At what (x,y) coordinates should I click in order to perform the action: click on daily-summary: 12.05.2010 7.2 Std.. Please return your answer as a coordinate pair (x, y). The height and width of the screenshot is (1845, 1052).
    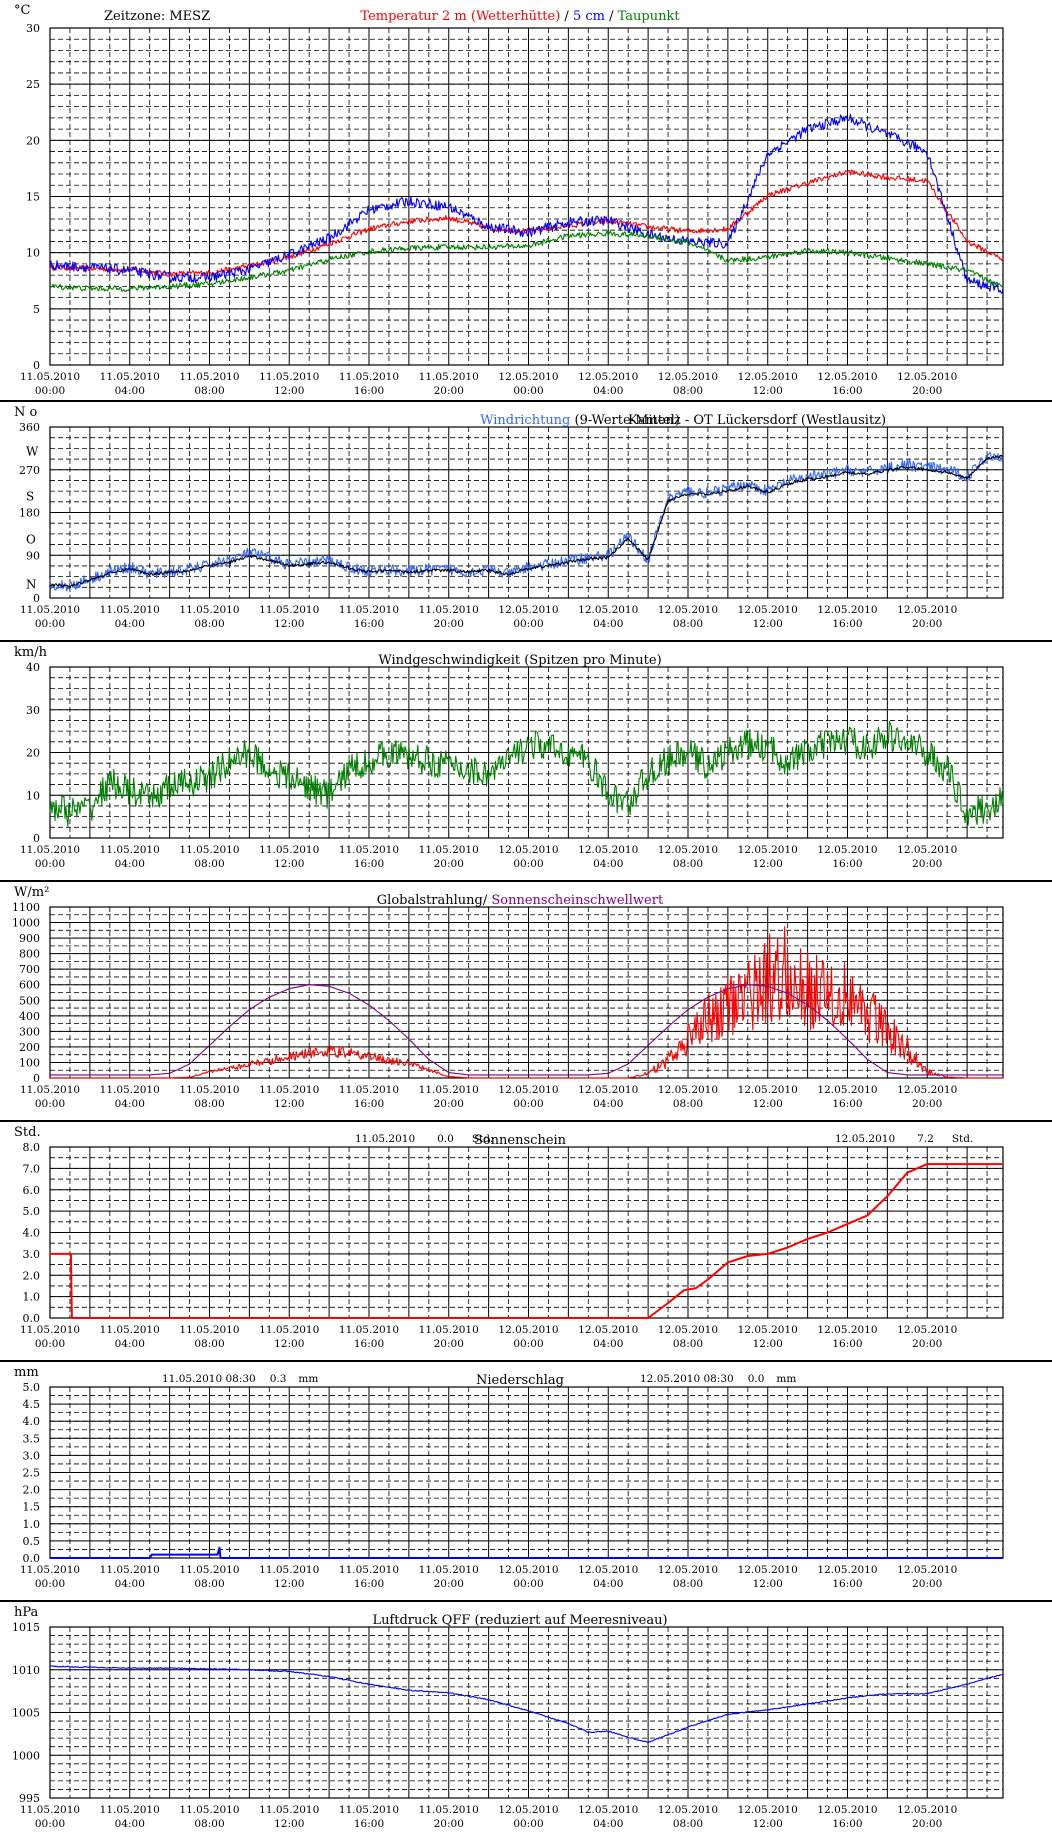
    Looking at the image, I should click on (904, 1139).